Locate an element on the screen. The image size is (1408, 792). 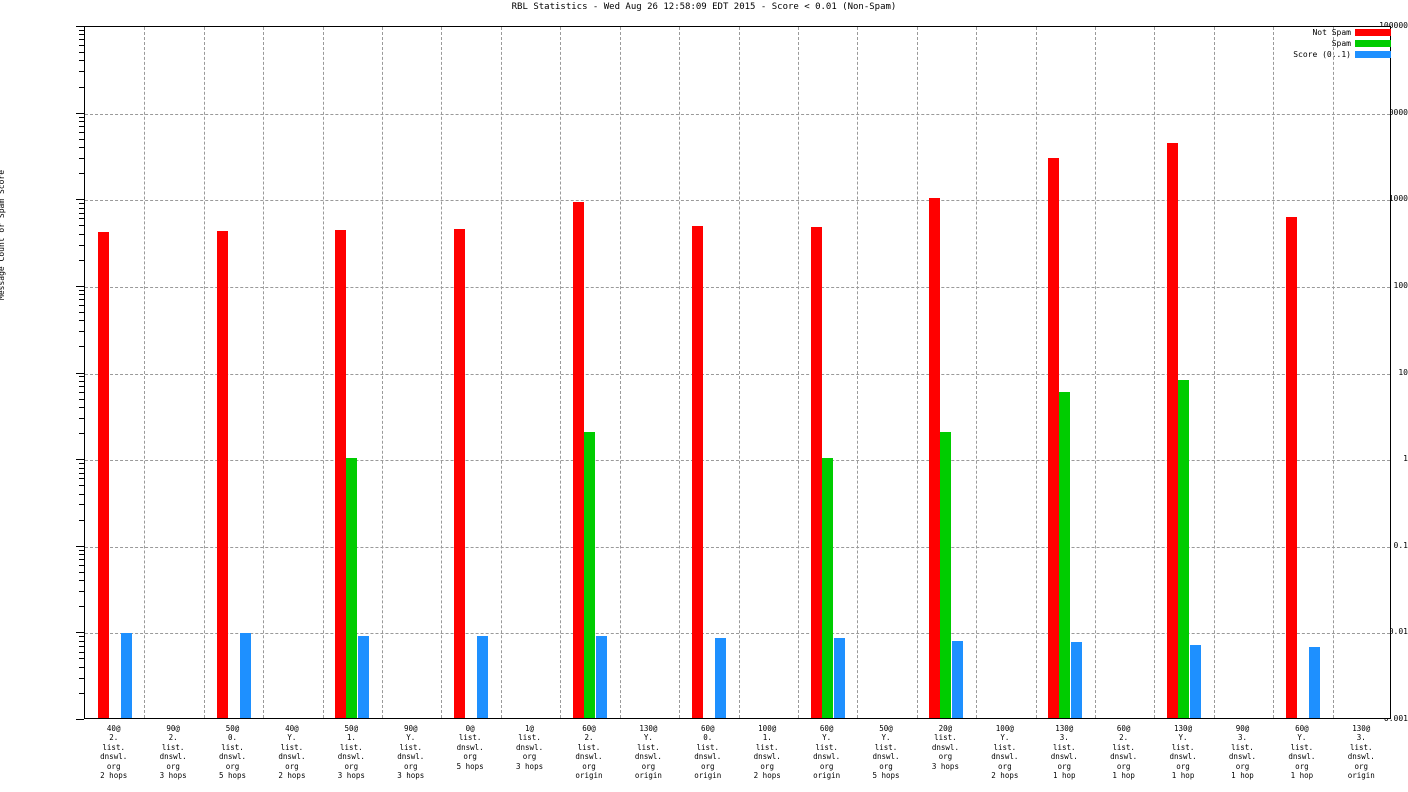
x-tick-label: 40@ 2. list. dnswl. org 2 hops is located at coordinates (113, 752).